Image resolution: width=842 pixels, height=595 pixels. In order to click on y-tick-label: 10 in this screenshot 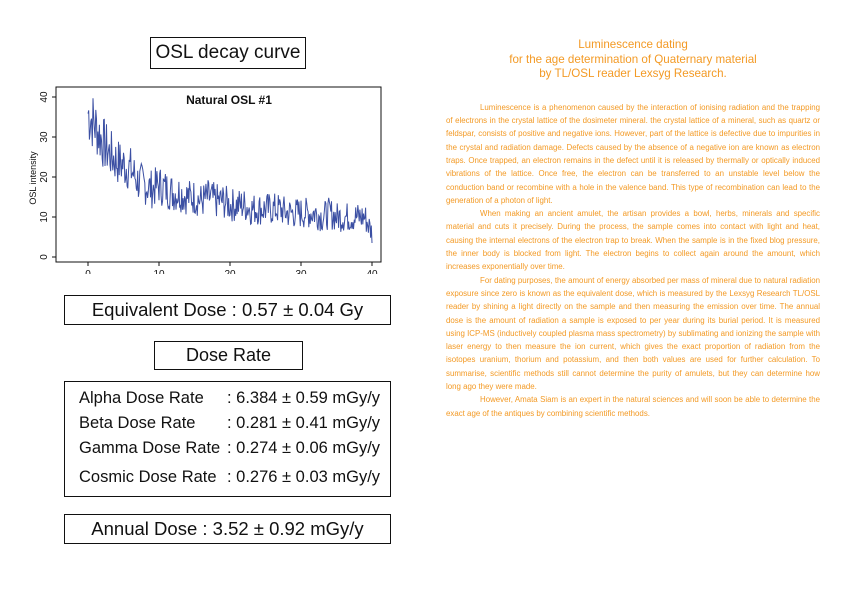, I will do `click(44, 217)`.